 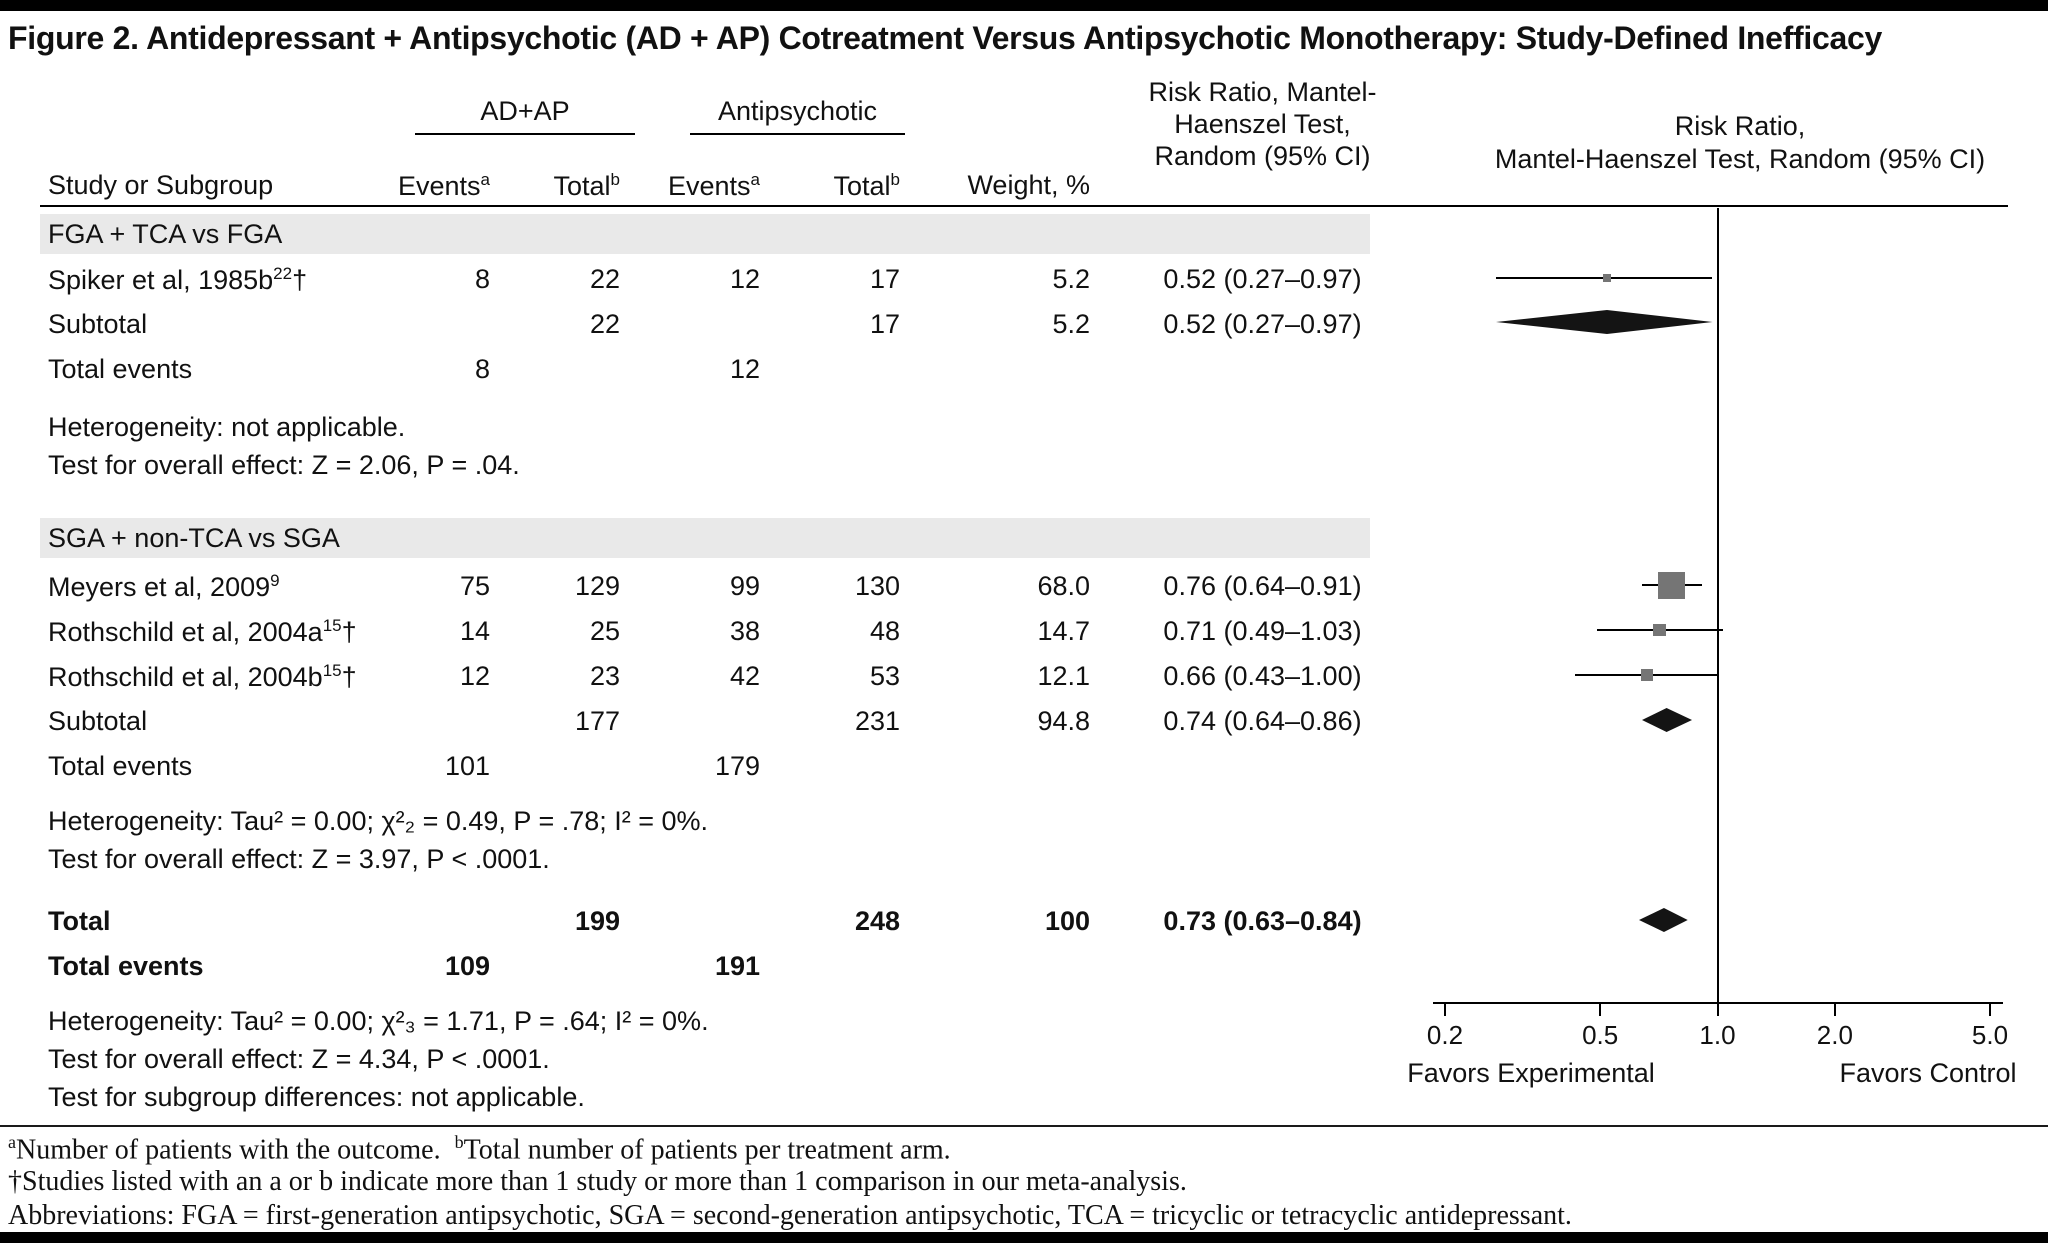 What do you see at coordinates (1071, 324) in the screenshot?
I see `subtotal-weight: 5.2` at bounding box center [1071, 324].